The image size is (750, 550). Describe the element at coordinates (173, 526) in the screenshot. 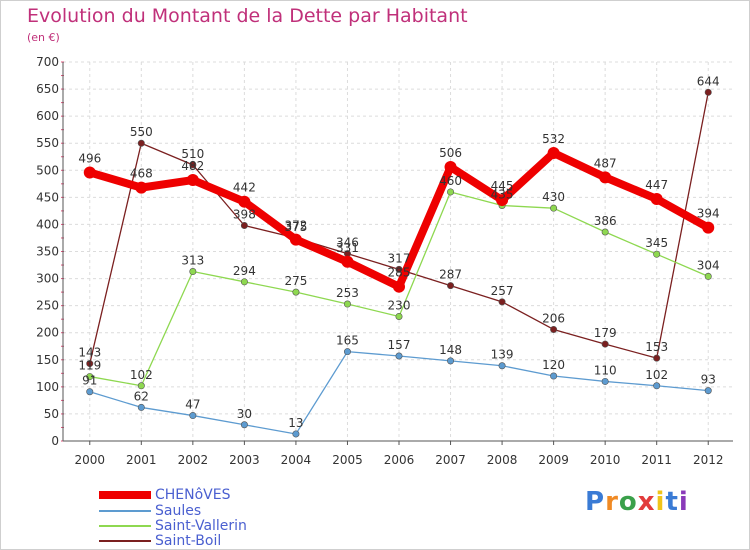

I see `legend-item-saint-vallerin: Saint-Vallerin` at that location.